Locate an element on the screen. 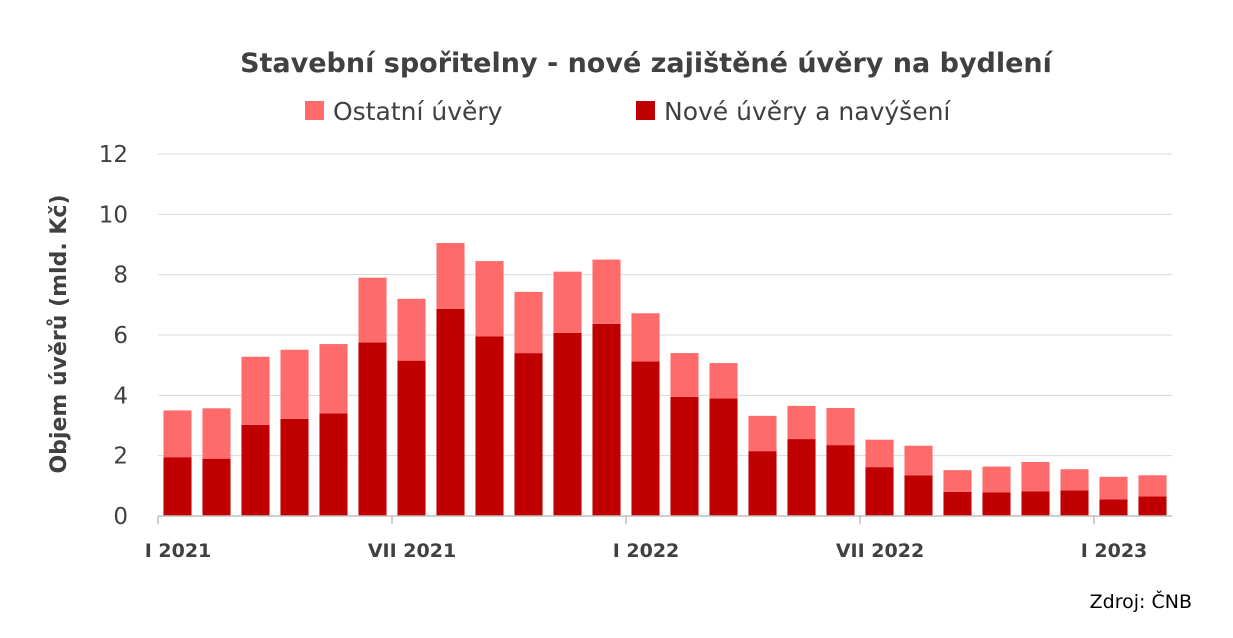 This screenshot has width=1233, height=638. x-tick-label: I 2023 is located at coordinates (1114, 551).